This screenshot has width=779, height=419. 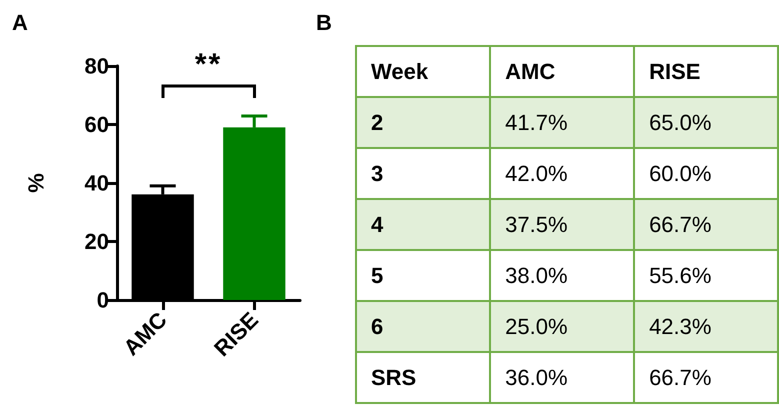 I want to click on y-tick-label: 40, so click(x=96, y=183).